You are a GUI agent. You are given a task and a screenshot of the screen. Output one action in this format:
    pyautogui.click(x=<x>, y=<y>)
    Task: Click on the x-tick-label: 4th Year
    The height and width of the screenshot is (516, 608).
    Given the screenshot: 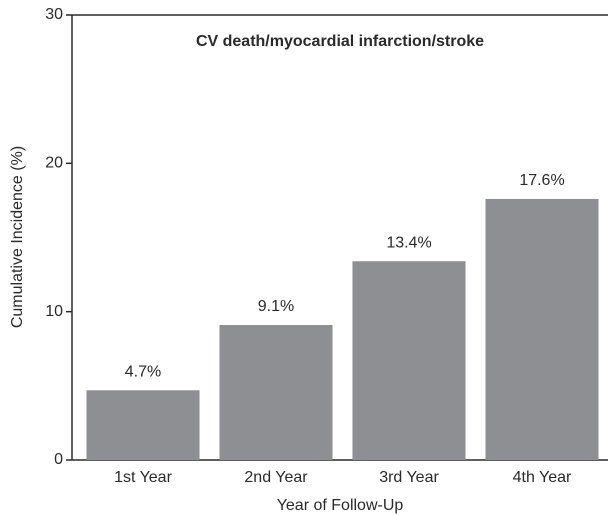 What is the action you would take?
    pyautogui.click(x=542, y=477)
    